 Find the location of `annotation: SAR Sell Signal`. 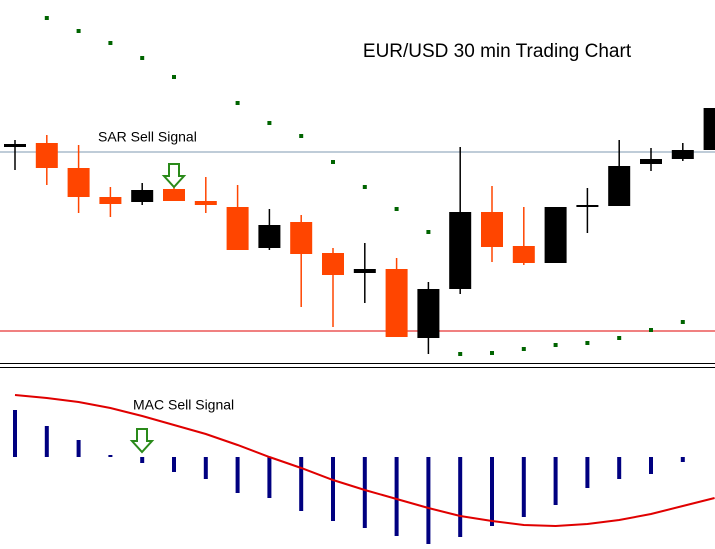

annotation: SAR Sell Signal is located at coordinates (147, 137).